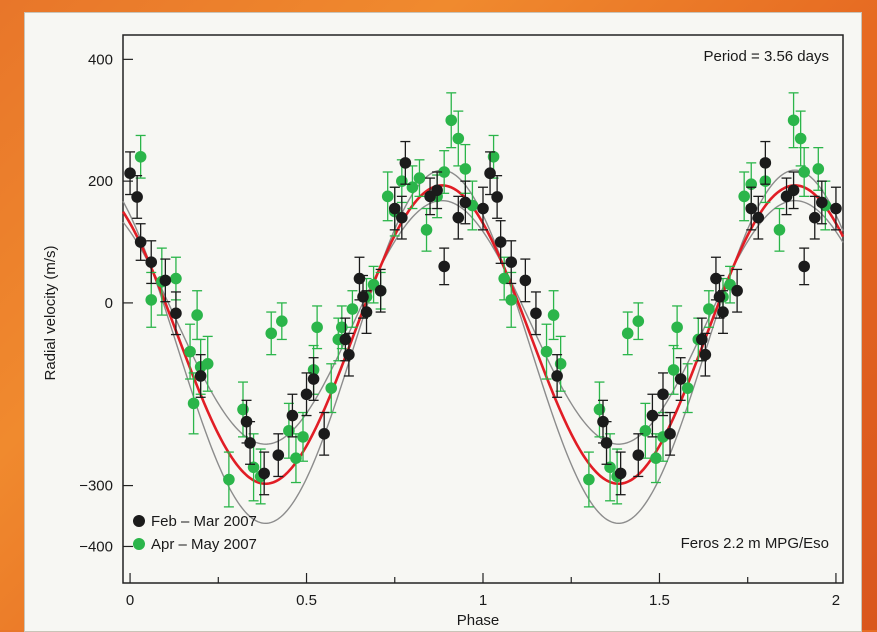  What do you see at coordinates (50, 312) in the screenshot?
I see `y-axis-label: Radial velocity (m/s)` at bounding box center [50, 312].